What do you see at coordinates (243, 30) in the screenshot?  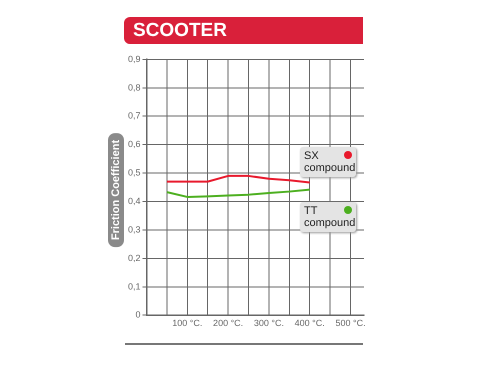 I see `chart-title: SCOOTER` at bounding box center [243, 30].